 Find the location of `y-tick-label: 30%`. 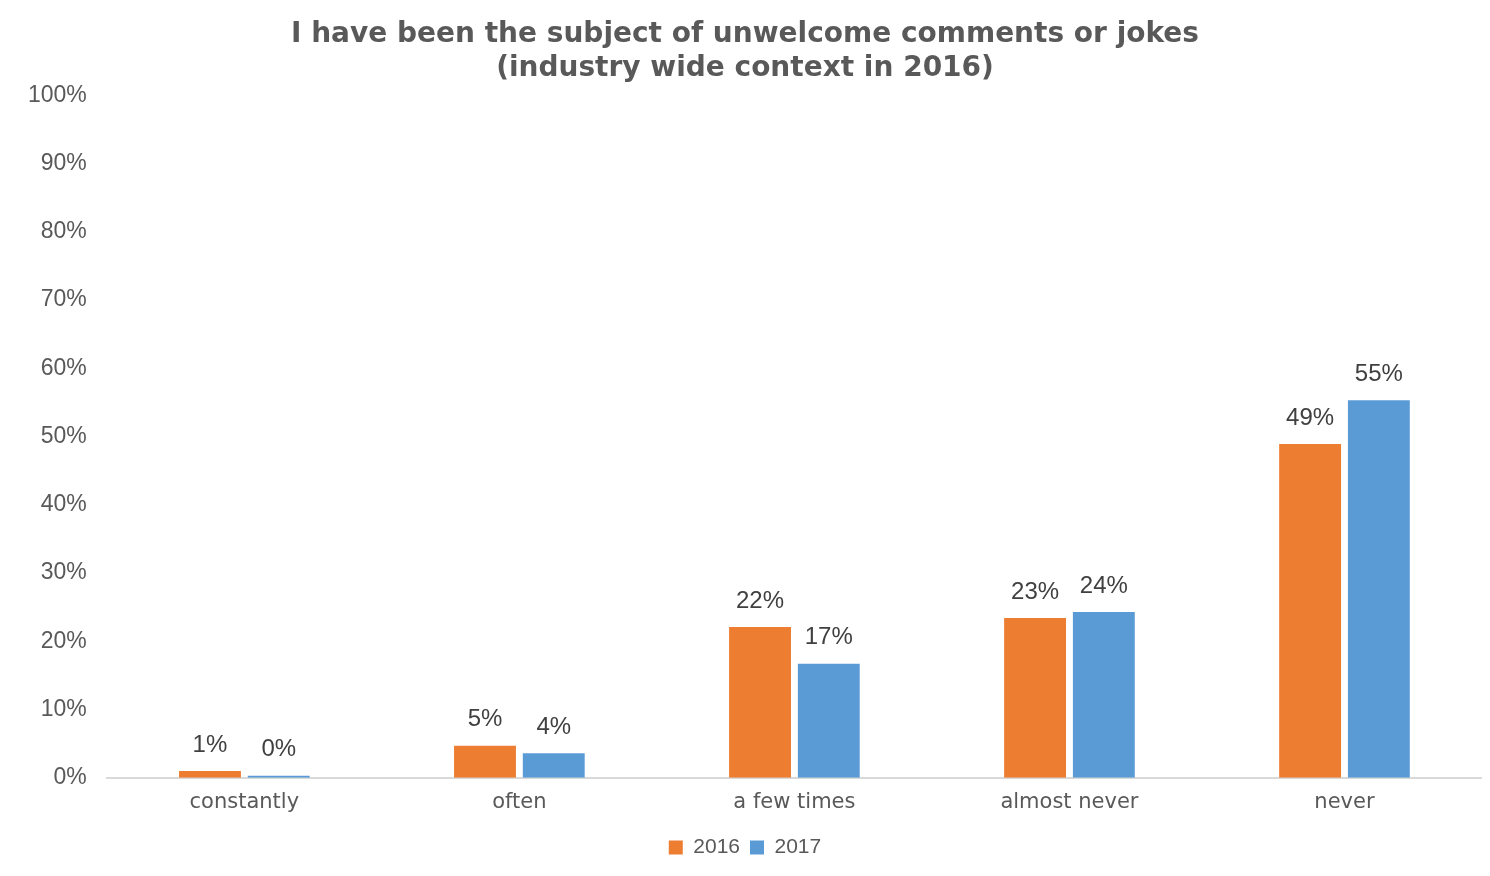

y-tick-label: 30% is located at coordinates (63, 571).